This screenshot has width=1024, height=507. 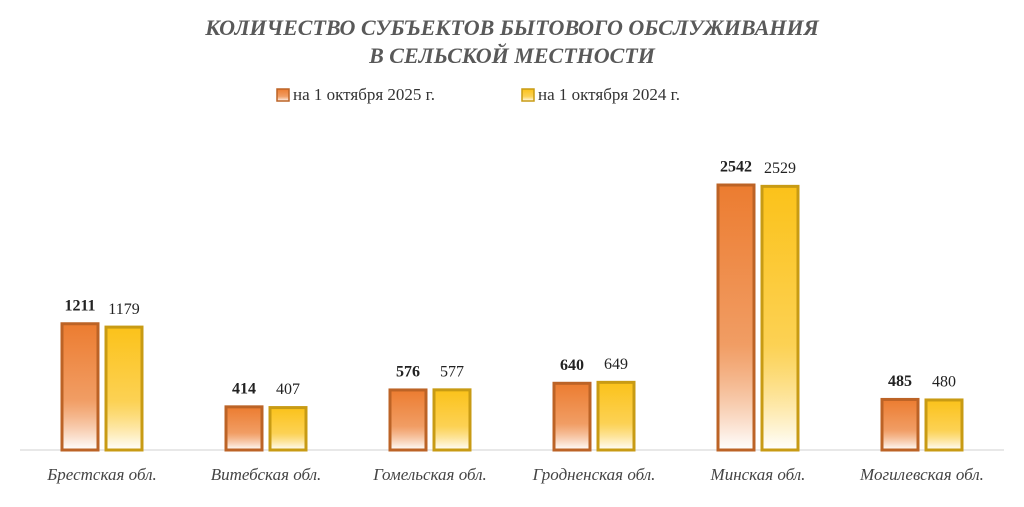 What do you see at coordinates (944, 382) in the screenshot?
I see `value-label: 480` at bounding box center [944, 382].